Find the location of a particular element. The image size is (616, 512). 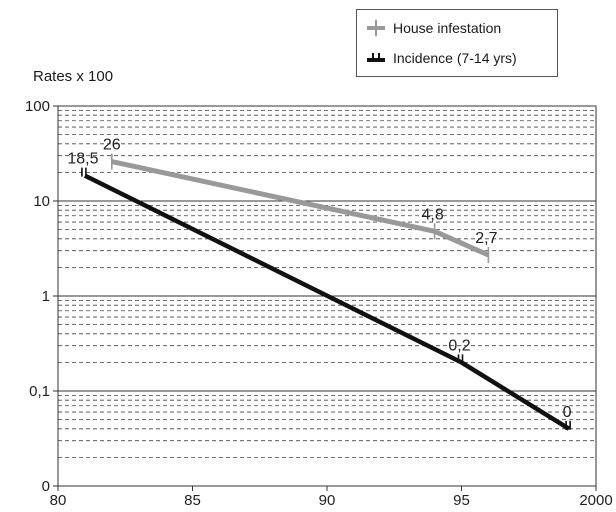

y-tick-label: 10 is located at coordinates (41, 201).